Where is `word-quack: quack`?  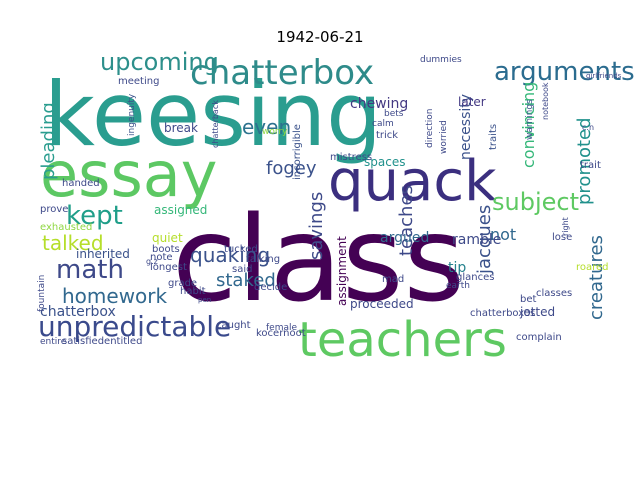 word-quack: quack is located at coordinates (412, 181).